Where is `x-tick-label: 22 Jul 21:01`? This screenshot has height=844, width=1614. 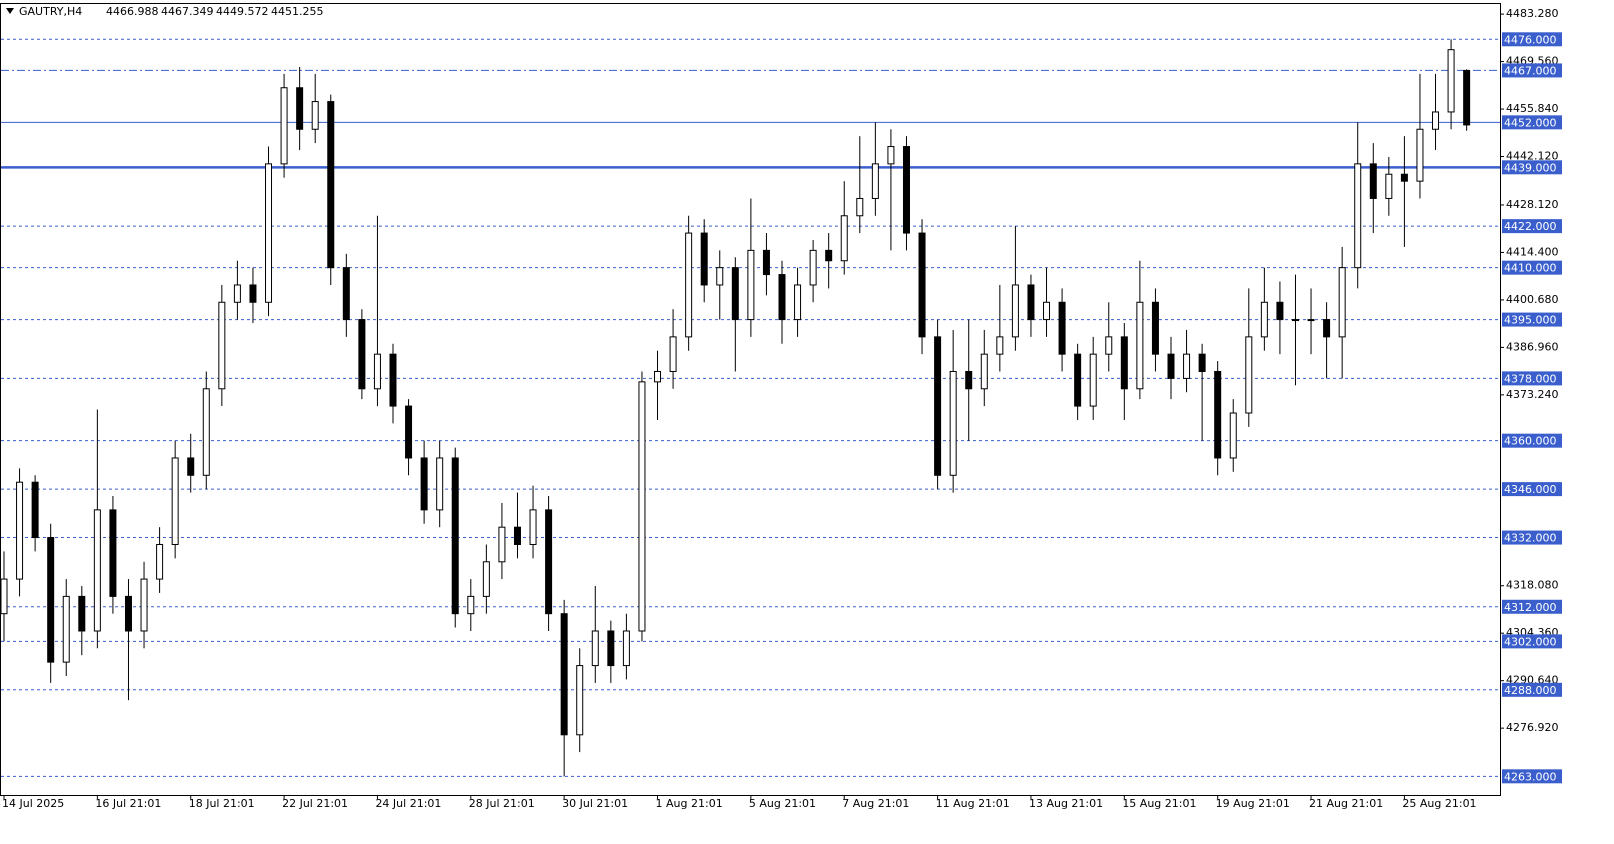 x-tick-label: 22 Jul 21:01 is located at coordinates (315, 803).